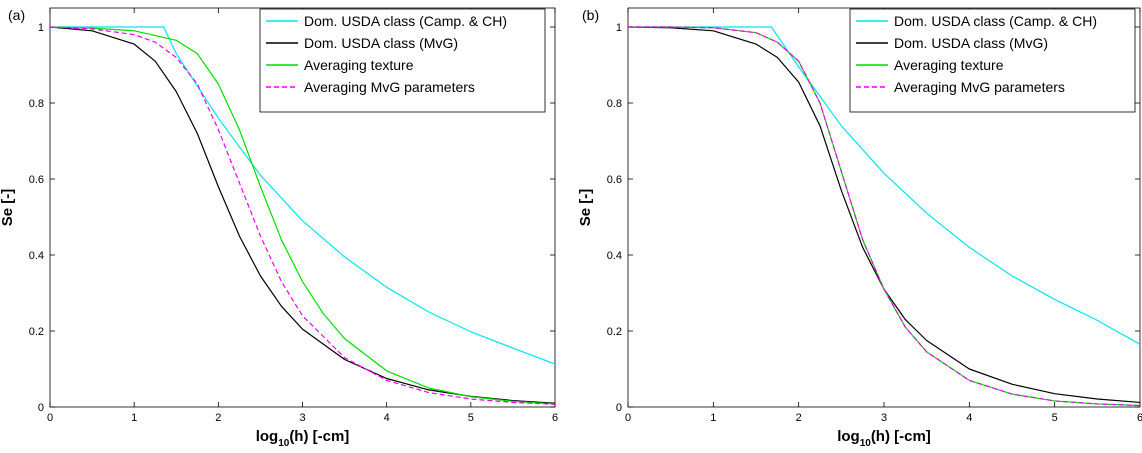  I want to click on panel-label: (a), so click(16, 15).